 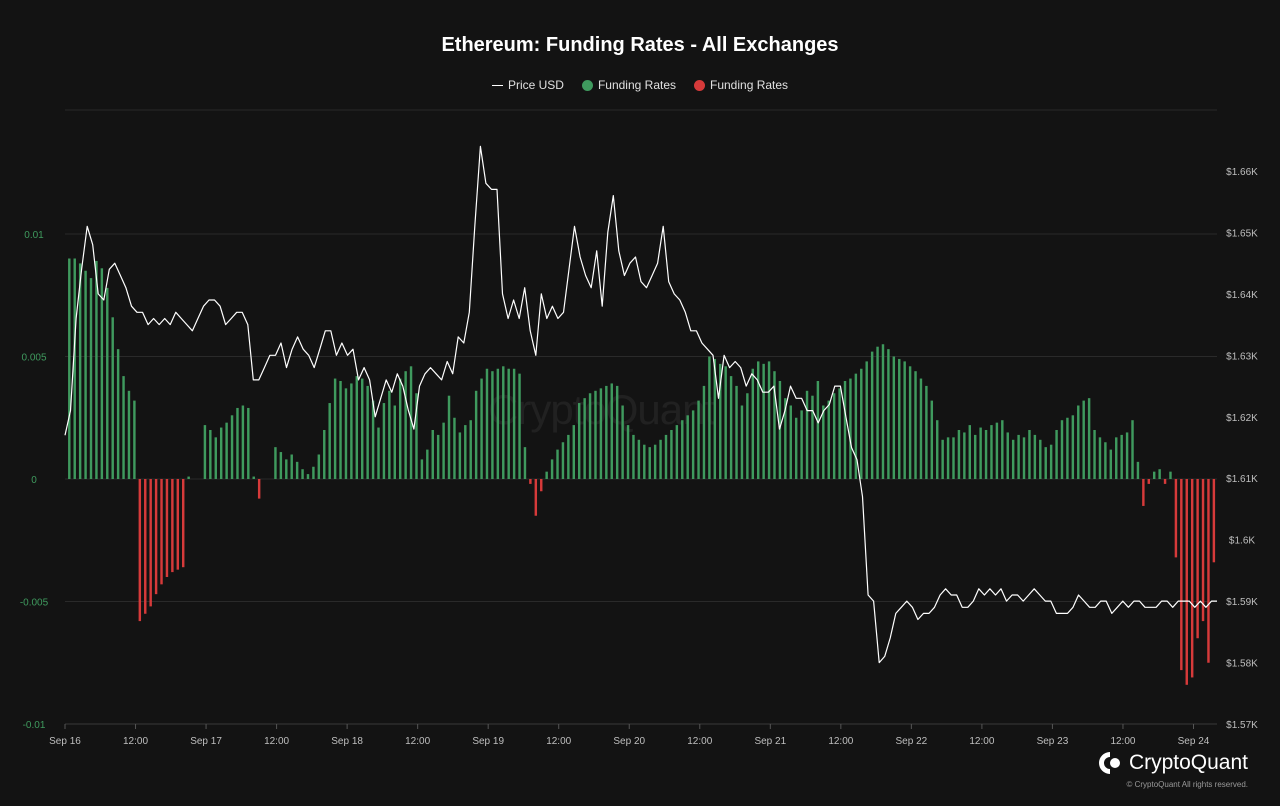 I want to click on x-tick-label: Sep 22, so click(x=912, y=741).